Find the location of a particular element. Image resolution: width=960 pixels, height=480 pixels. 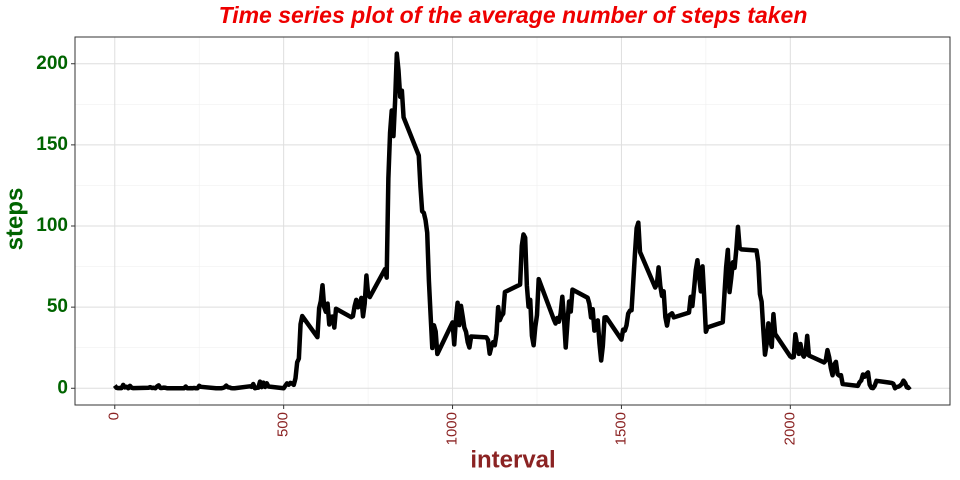

y-tick-label: 200 is located at coordinates (52, 63).